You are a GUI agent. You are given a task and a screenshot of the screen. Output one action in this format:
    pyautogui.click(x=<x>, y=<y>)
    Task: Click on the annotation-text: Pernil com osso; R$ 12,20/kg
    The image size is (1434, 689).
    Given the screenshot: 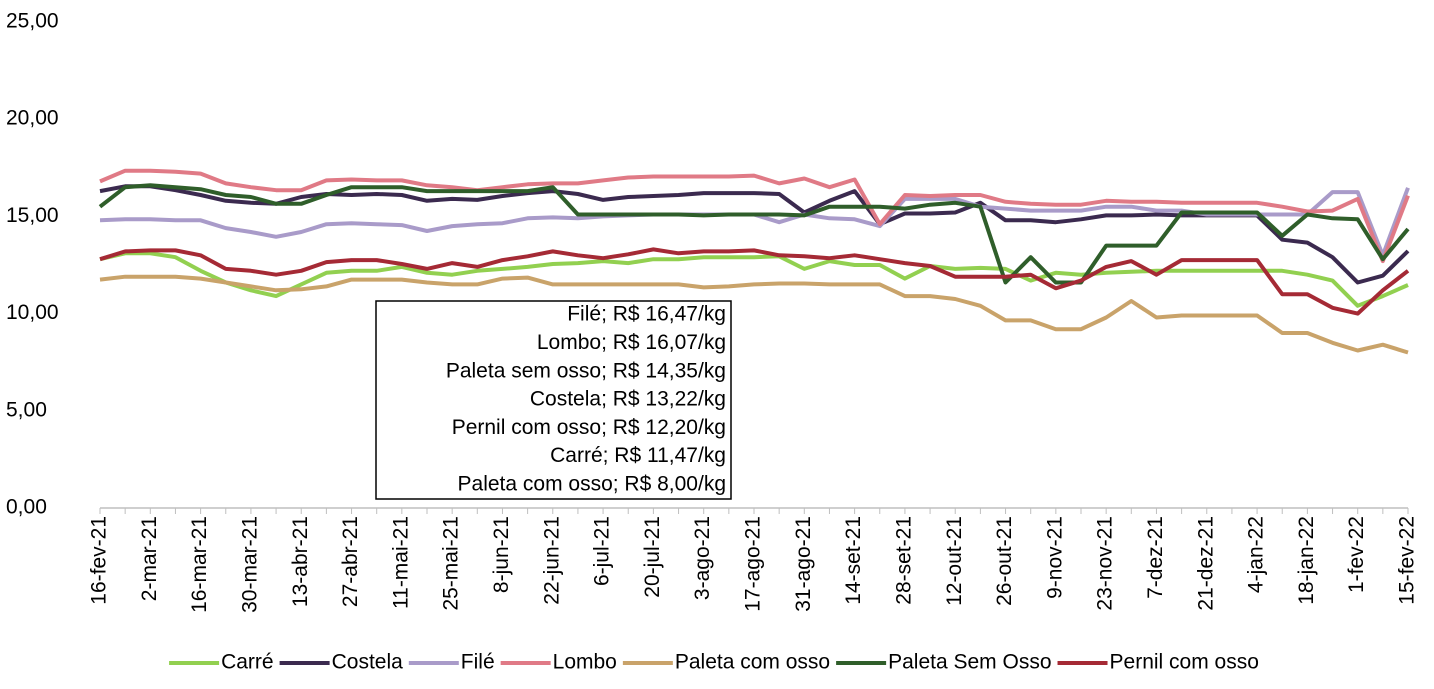 What is the action you would take?
    pyautogui.click(x=589, y=427)
    